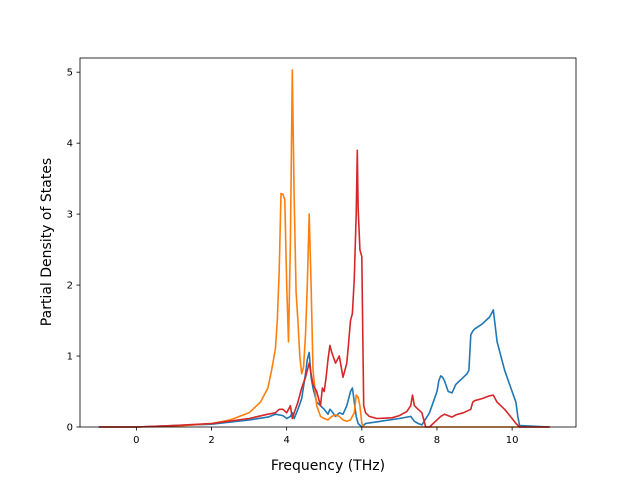 The width and height of the screenshot is (640, 480). What do you see at coordinates (73, 251) in the screenshot?
I see `y-axis-ticks: 0 1 2 3 4 5` at bounding box center [73, 251].